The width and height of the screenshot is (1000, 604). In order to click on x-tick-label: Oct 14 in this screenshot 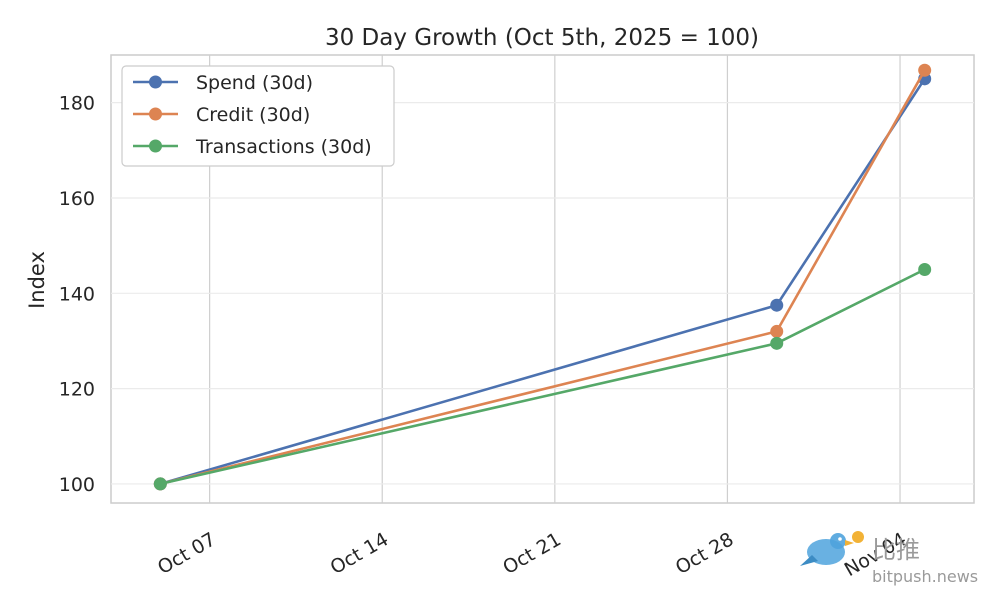, I will do `click(360, 553)`.